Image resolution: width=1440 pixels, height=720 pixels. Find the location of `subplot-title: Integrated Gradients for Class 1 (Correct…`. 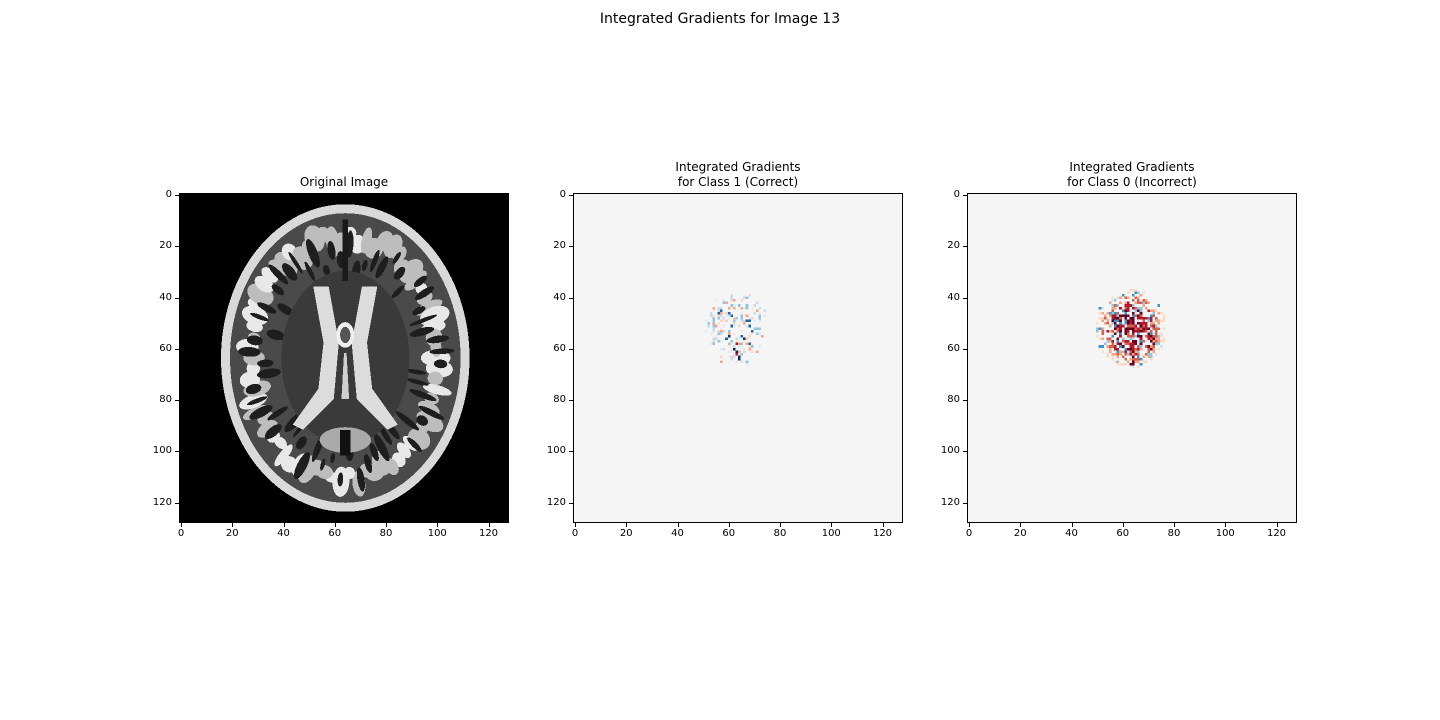

subplot-title: Integrated Gradients for Class 1 (Correct… is located at coordinates (738, 174).